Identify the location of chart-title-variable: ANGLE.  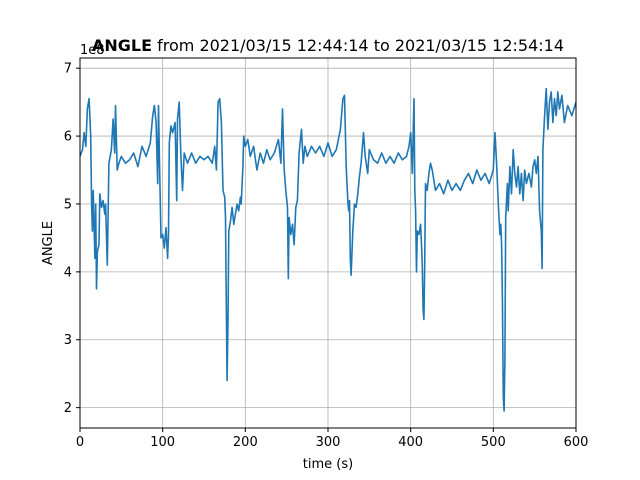
(122, 45).